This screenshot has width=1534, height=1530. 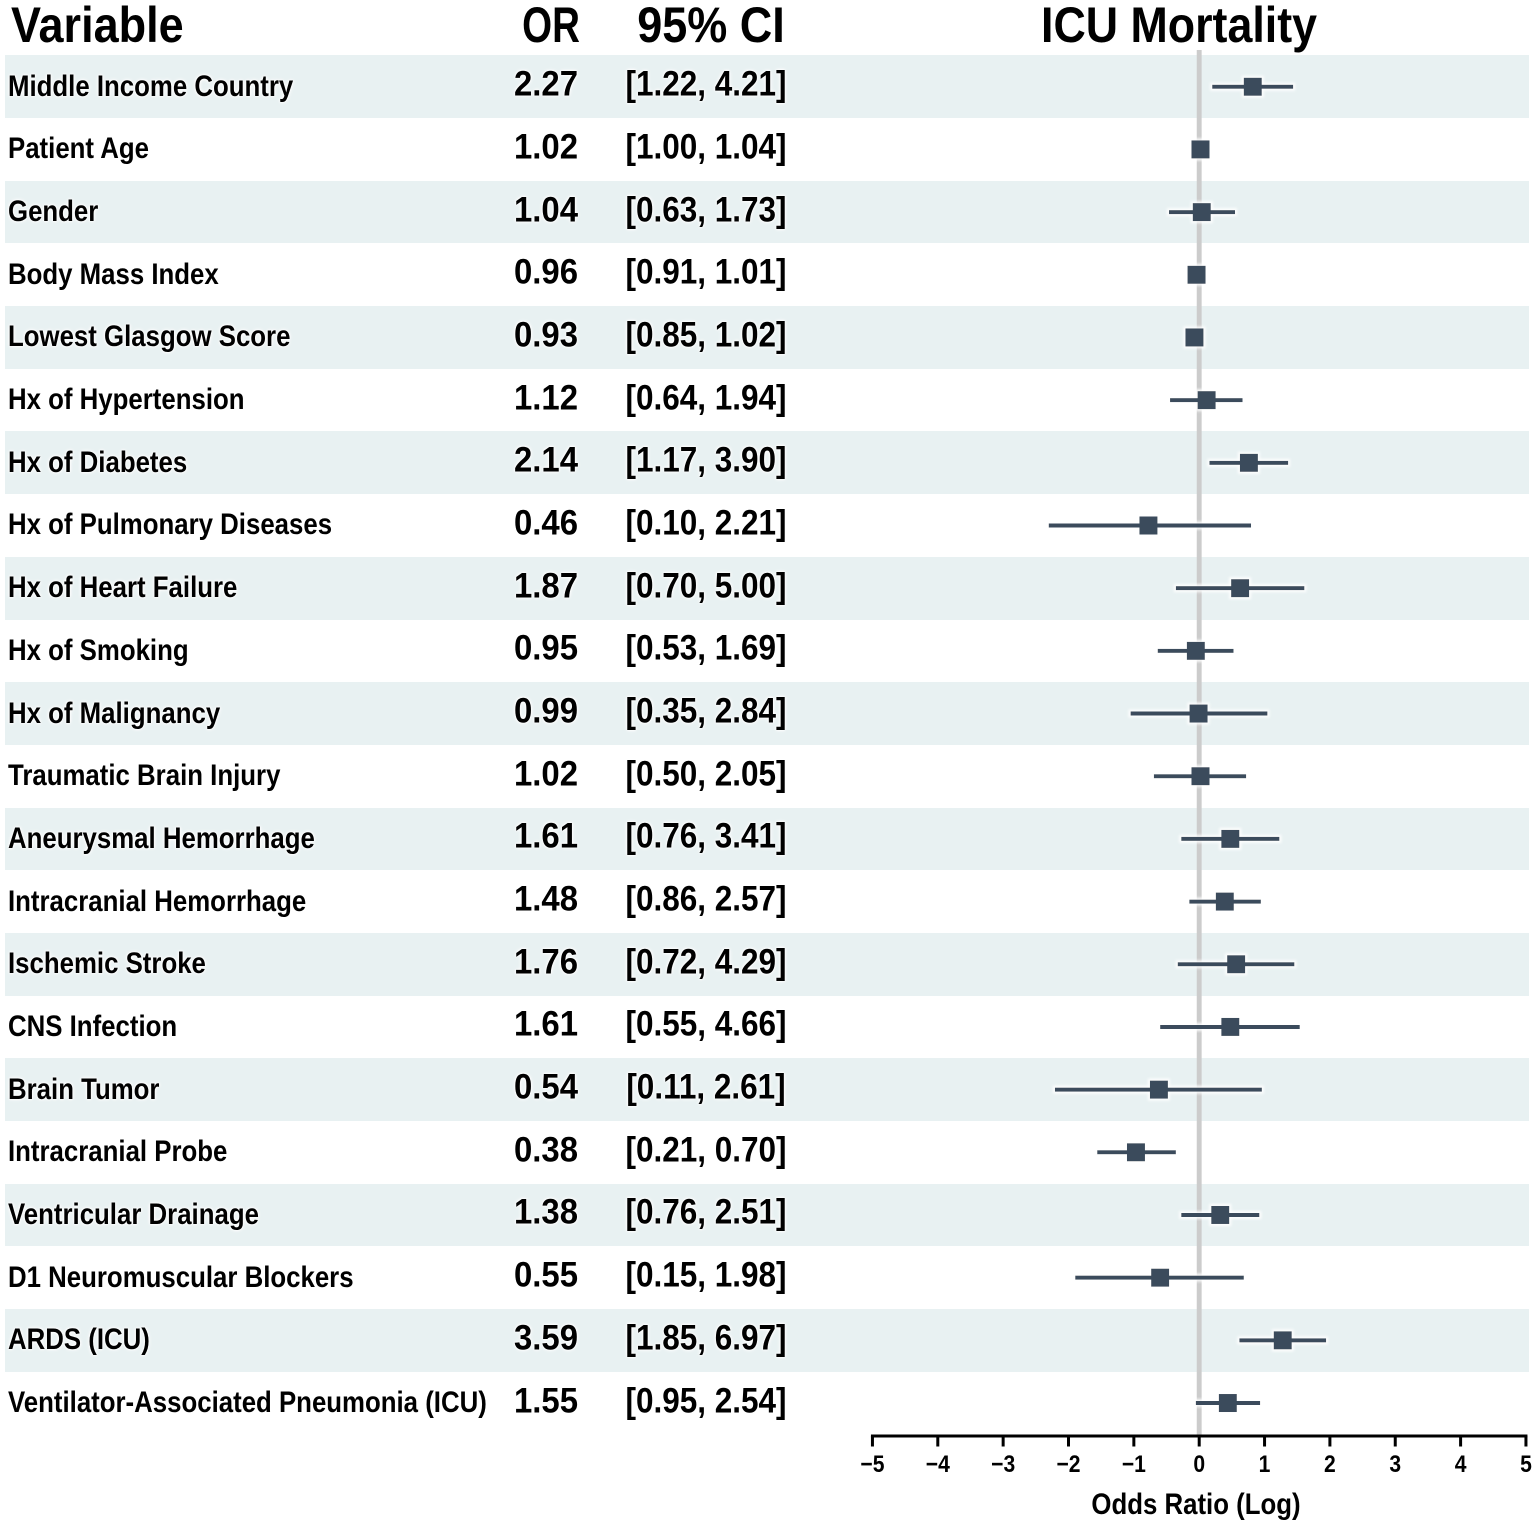 I want to click on table-row: Hx of Pulmonary Diseases 0.46 [0.10, 2.21], so click(x=767, y=525).